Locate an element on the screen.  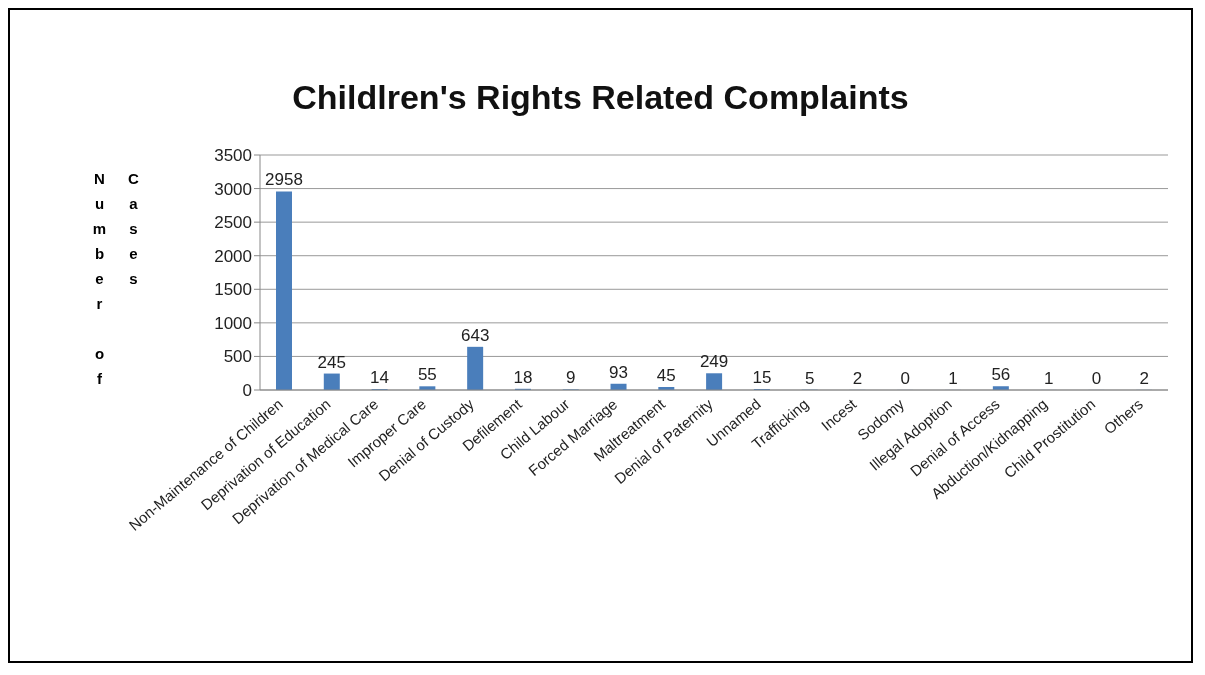
data-label: 15 is located at coordinates (762, 377).